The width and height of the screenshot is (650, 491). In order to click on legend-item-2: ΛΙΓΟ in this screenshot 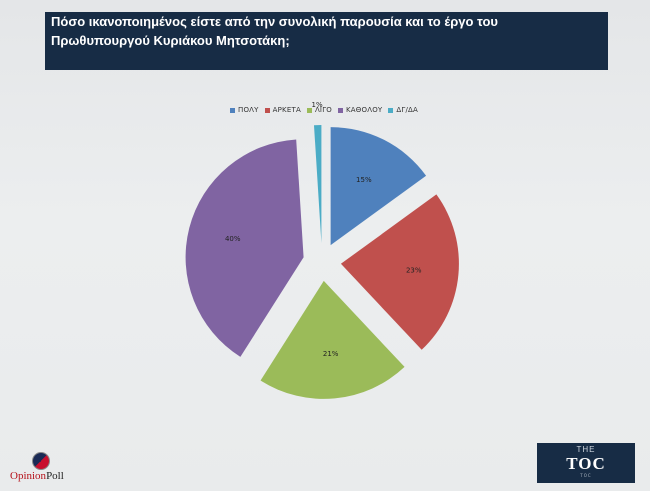, I will do `click(319, 110)`.